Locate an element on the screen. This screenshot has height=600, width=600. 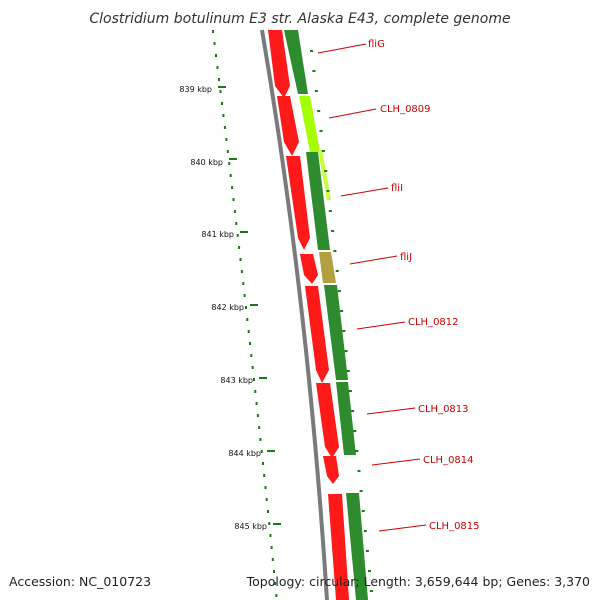
ruler-tick-1: 839 kbp is located at coordinates (202, 89).